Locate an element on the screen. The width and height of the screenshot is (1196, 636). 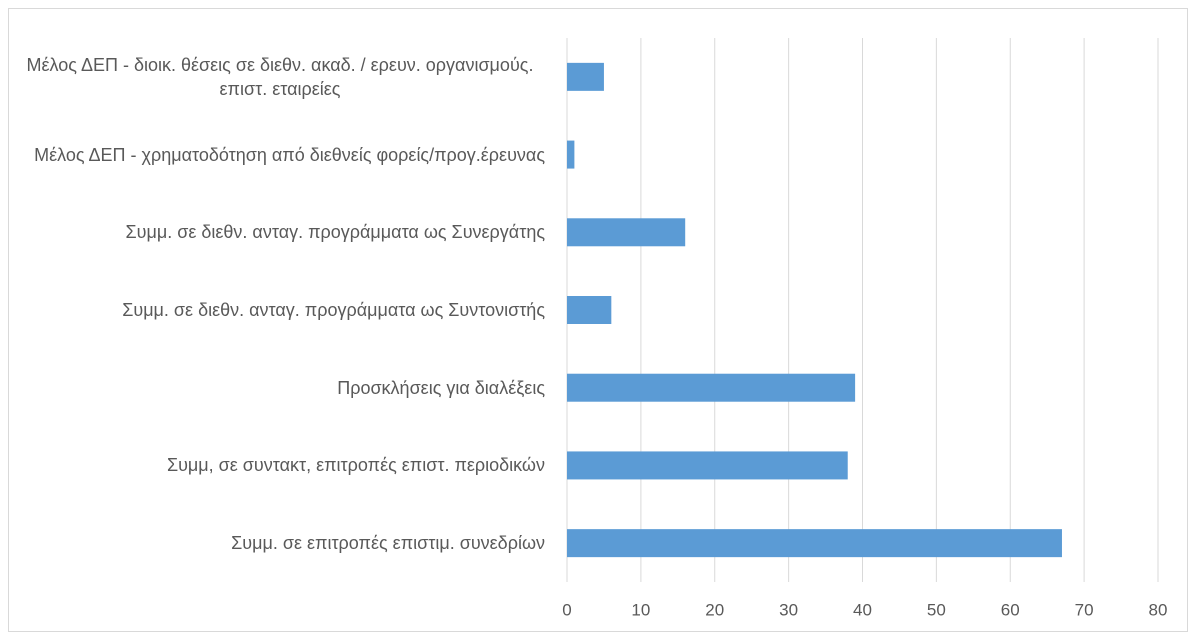
x-tick-label: 40 is located at coordinates (862, 609).